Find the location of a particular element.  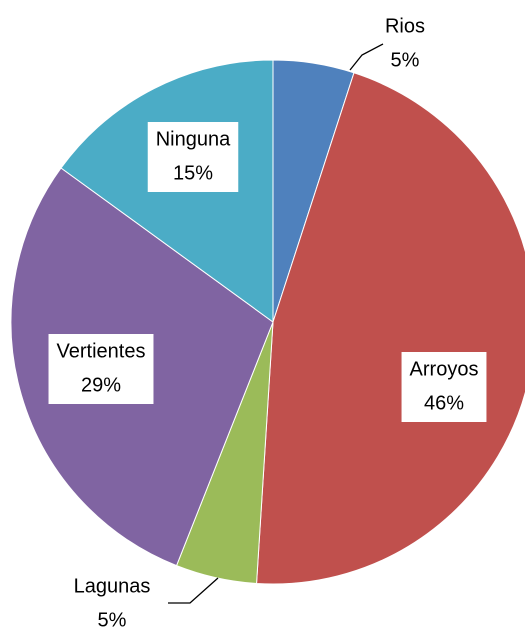

data-label: Arroyos 46% is located at coordinates (444, 387).